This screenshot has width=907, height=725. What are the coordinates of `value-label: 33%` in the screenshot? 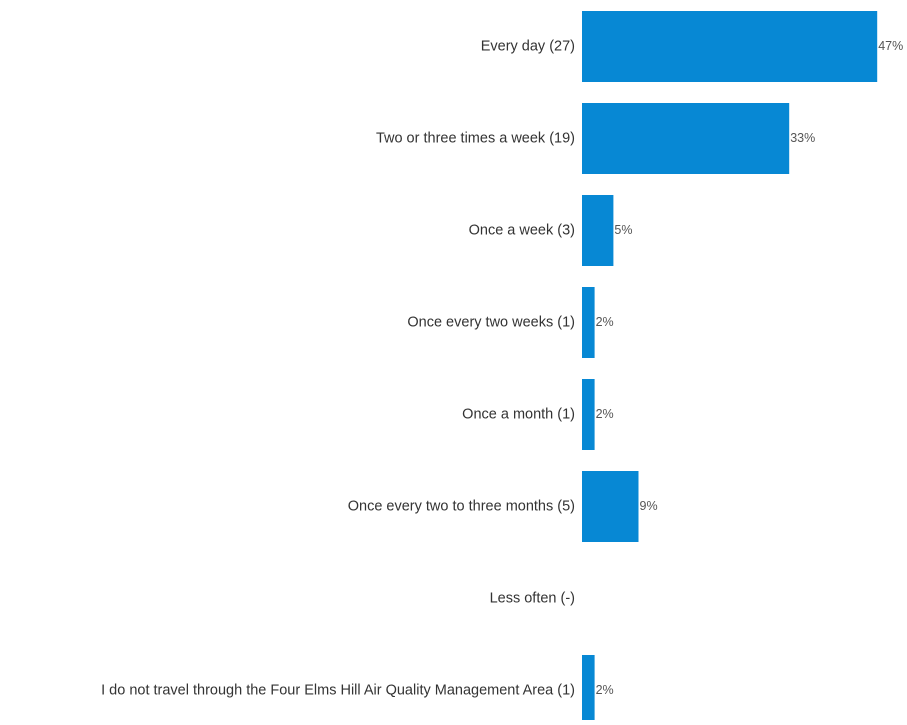 It's located at (802, 138).